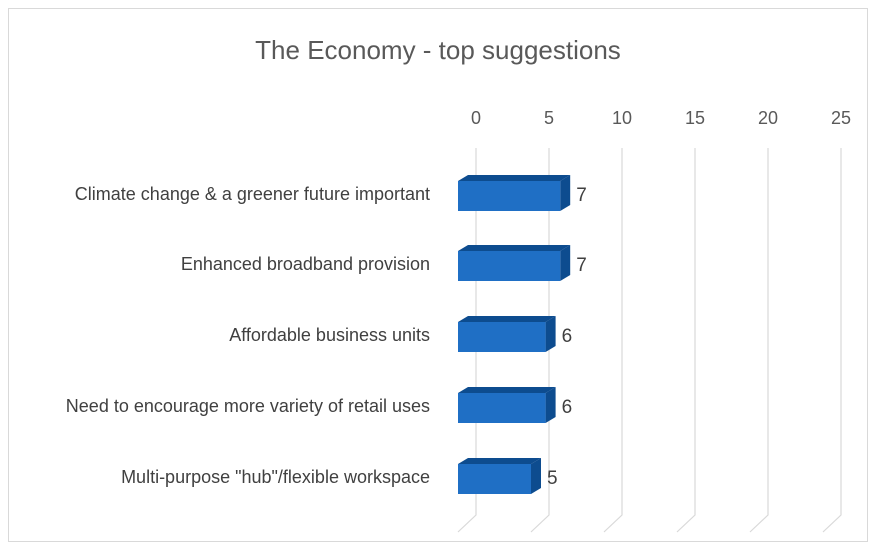 This screenshot has width=878, height=551. Describe the element at coordinates (329, 335) in the screenshot. I see `category-label: Affordable business units` at that location.